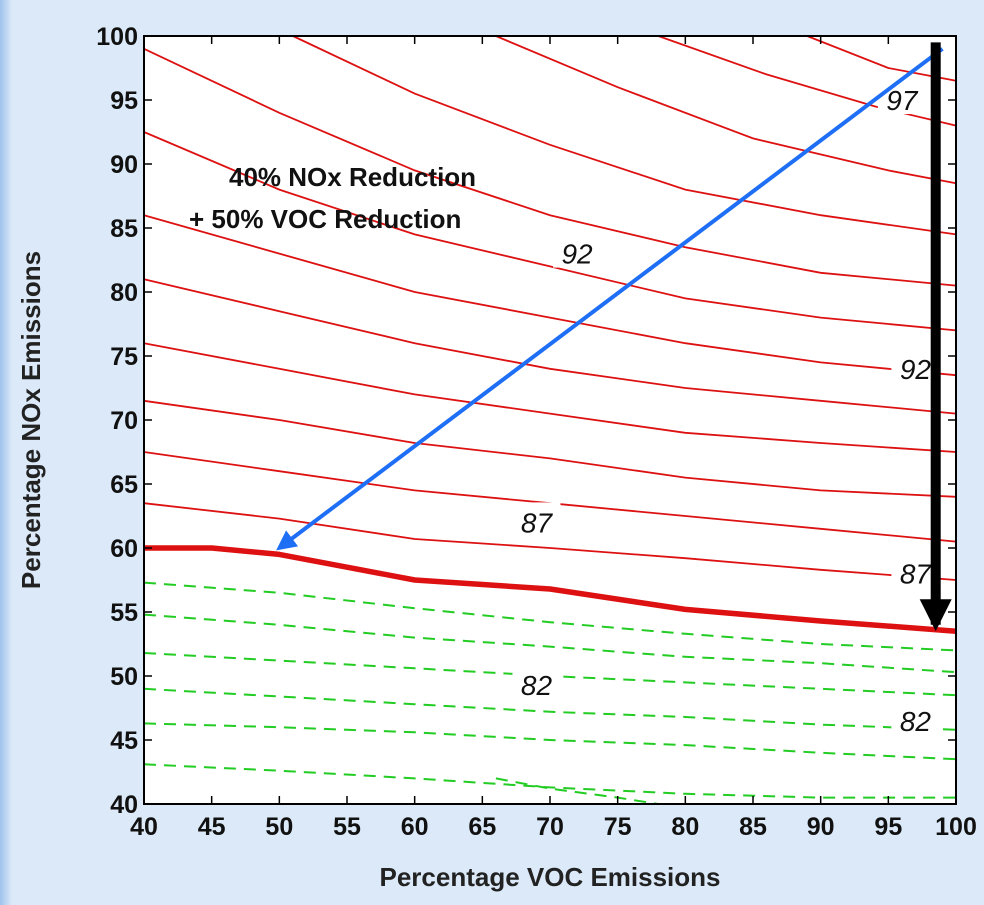 Image resolution: width=984 pixels, height=905 pixels. I want to click on y-tick-label-11: 95, so click(124, 101).